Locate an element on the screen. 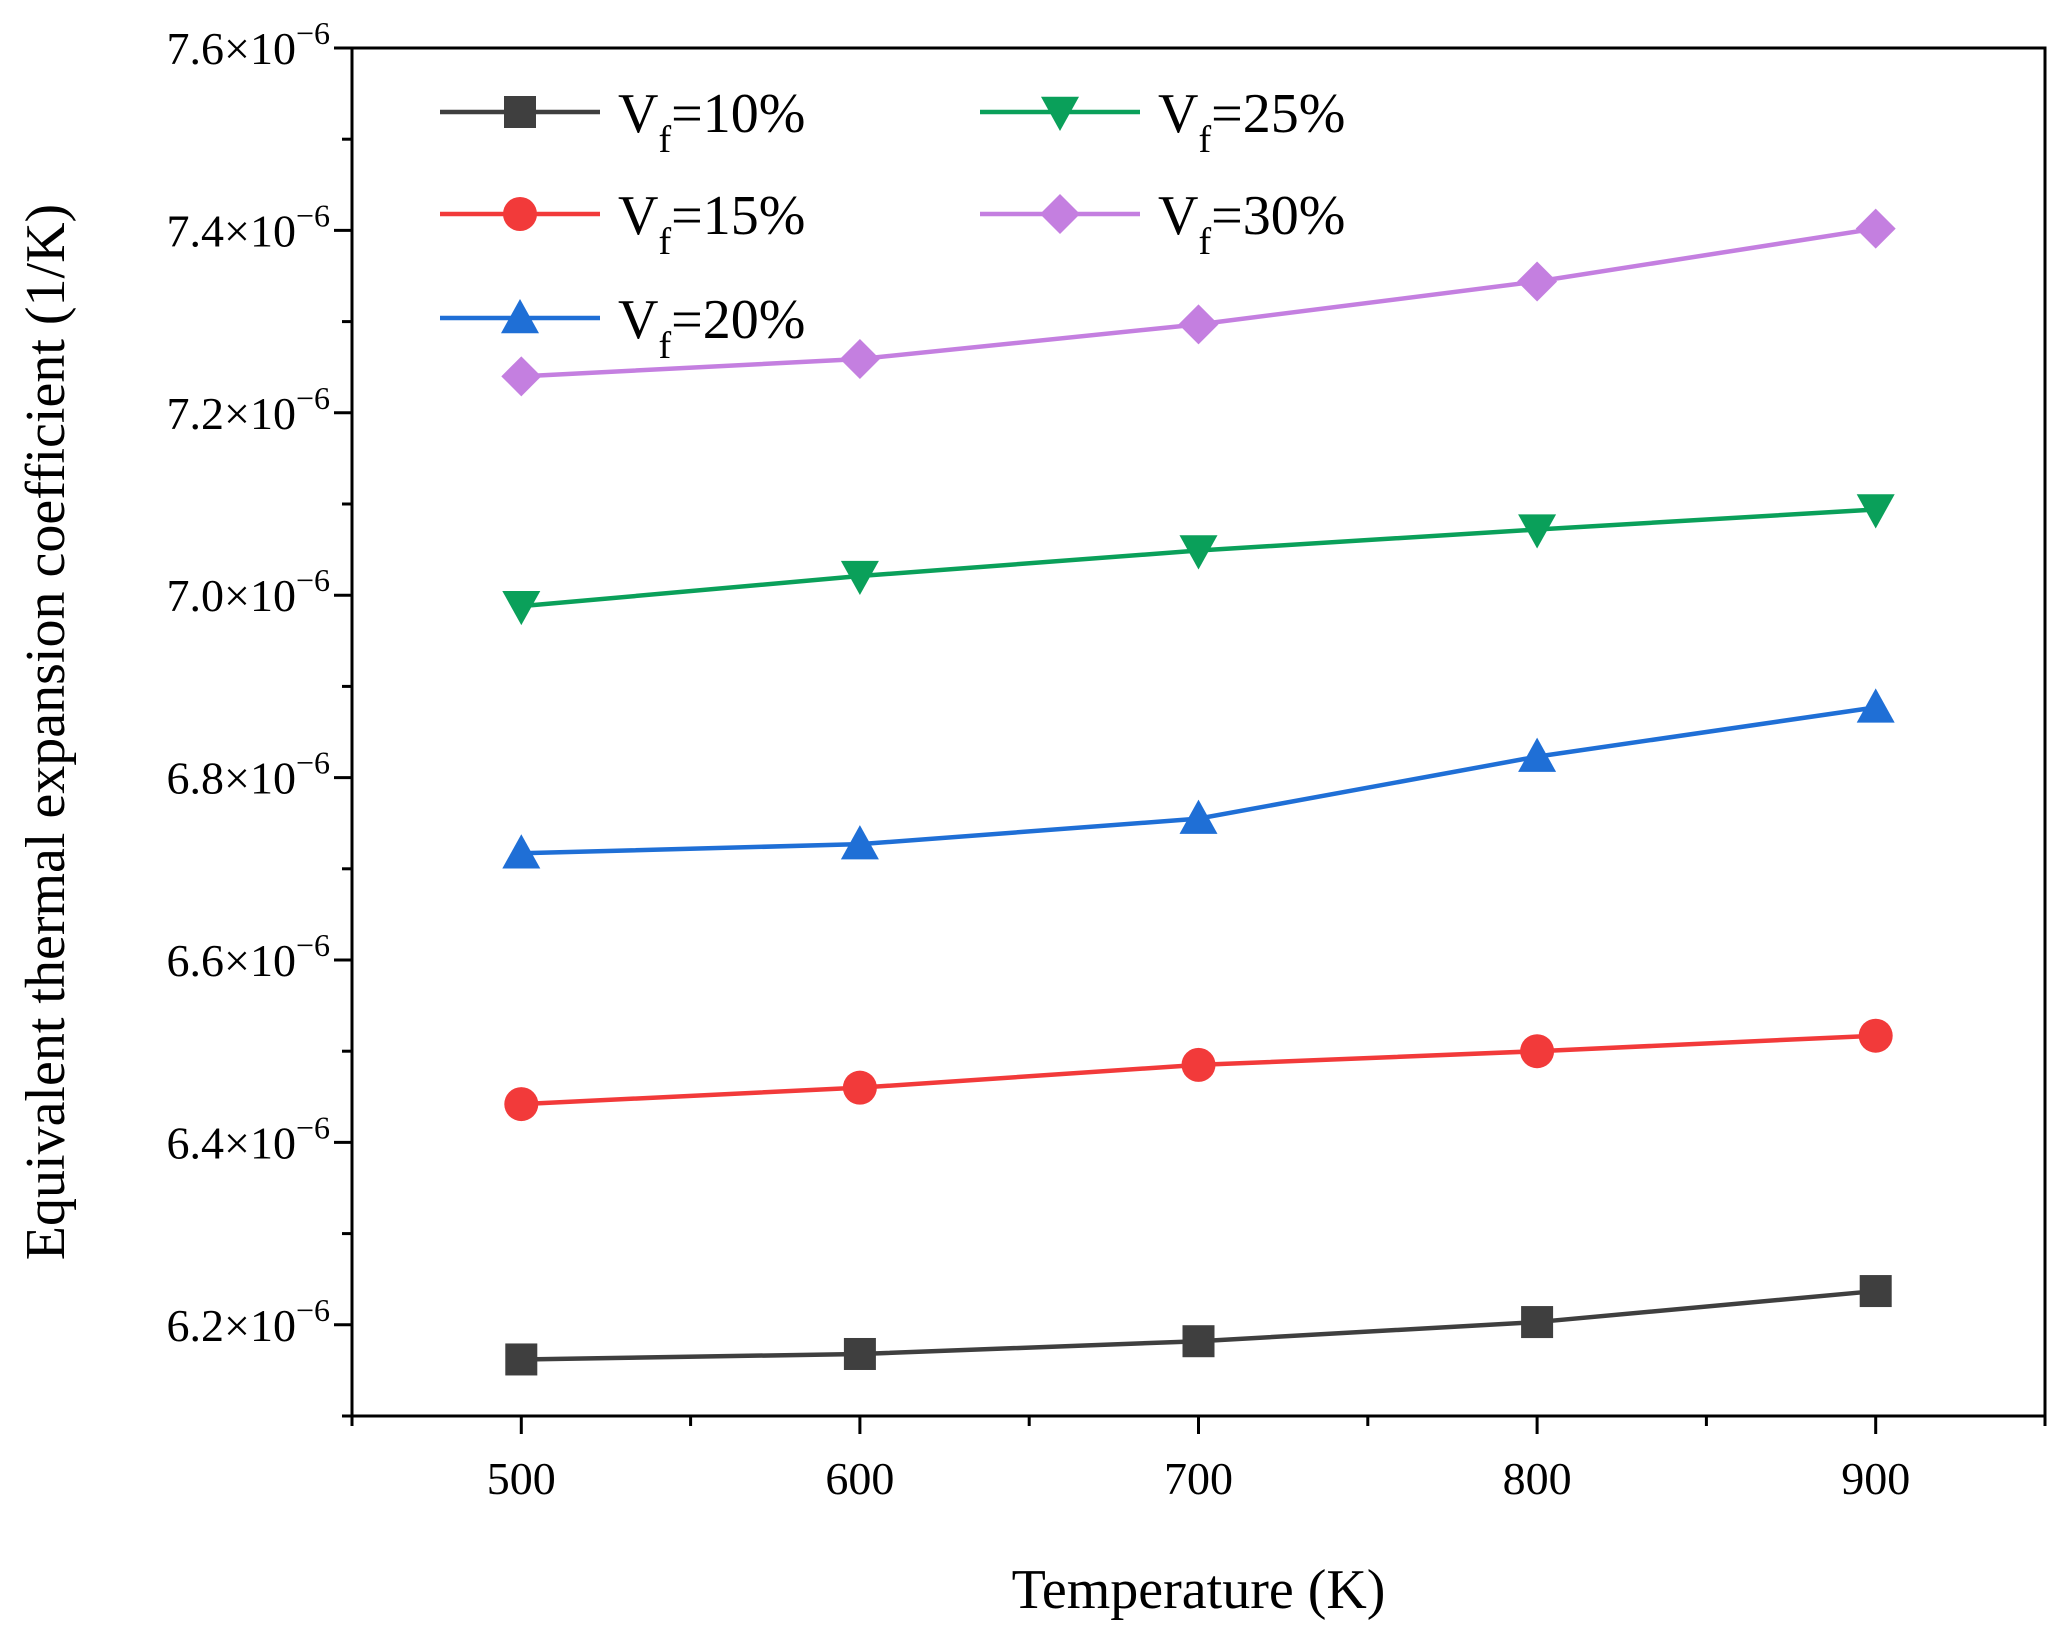  legend-label: Vf=20% is located at coordinates (711, 328).